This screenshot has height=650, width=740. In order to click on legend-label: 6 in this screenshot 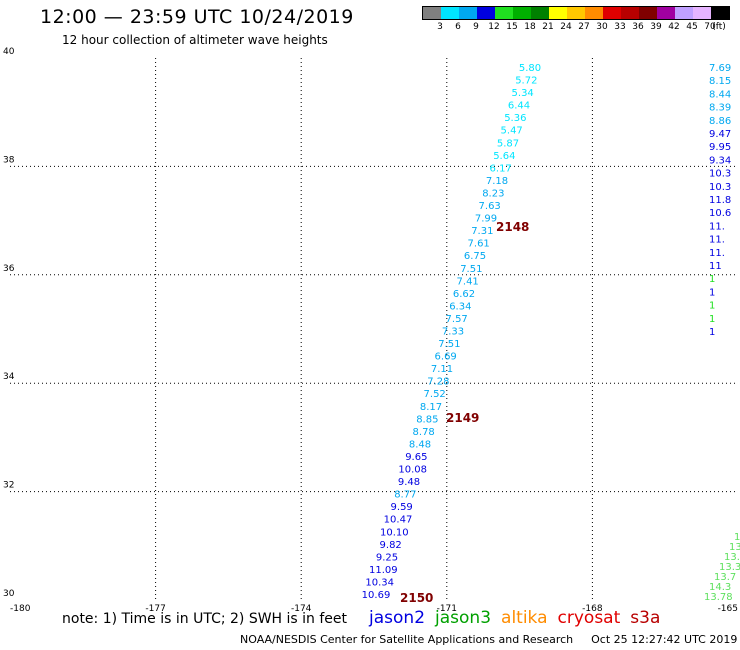, I will do `click(458, 27)`.